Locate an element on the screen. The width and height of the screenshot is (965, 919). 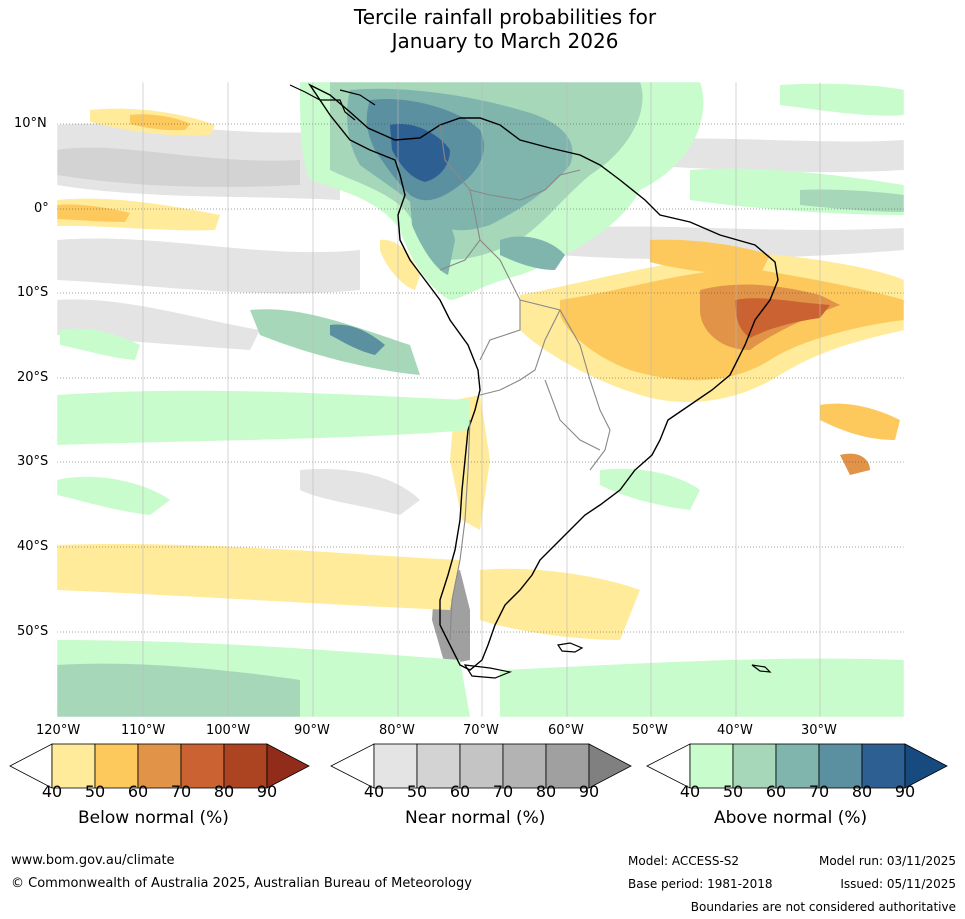
legend-title-below: Below normal (%) is located at coordinates (153, 818).